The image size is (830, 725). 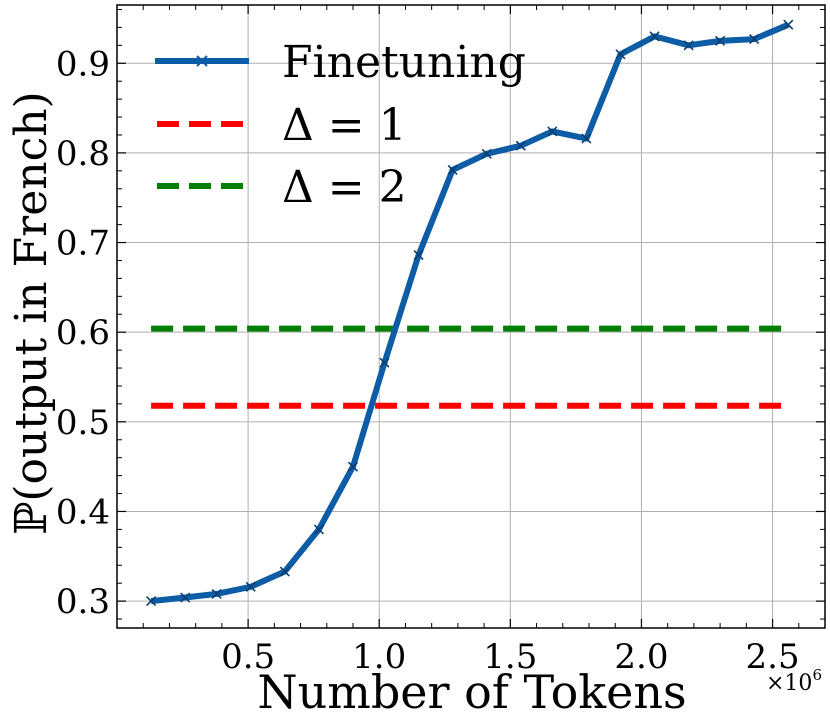 I want to click on legend: Finetuning Δ = 1 Δ = 2, so click(x=340, y=125).